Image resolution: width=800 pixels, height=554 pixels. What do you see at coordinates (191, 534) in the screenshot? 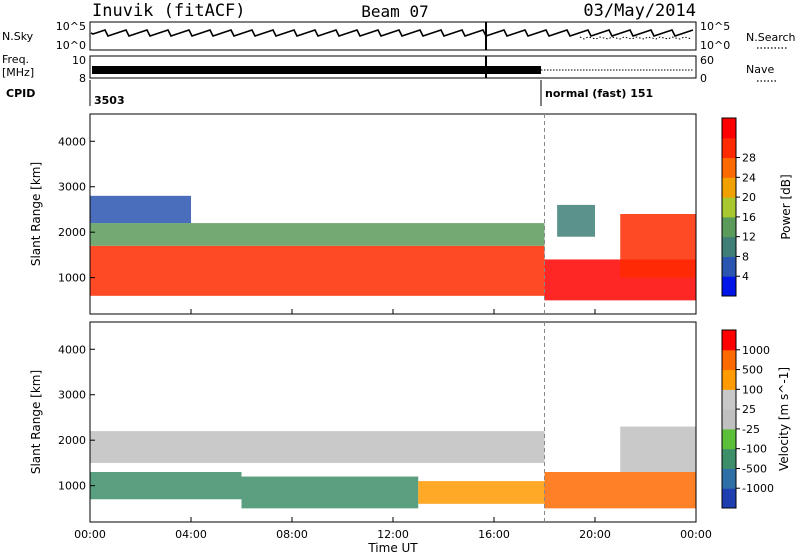
I see `x-tick-label: 04:00` at bounding box center [191, 534].